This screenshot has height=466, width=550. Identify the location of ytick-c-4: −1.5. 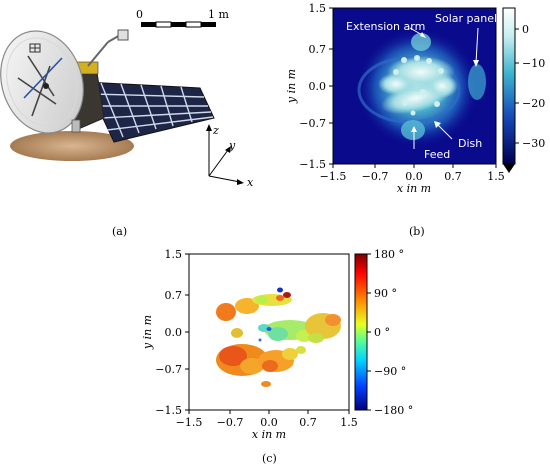
(168, 410).